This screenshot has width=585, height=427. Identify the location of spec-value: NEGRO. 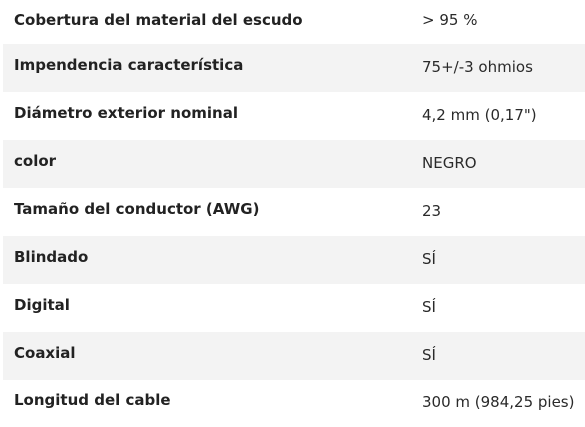
(449, 163).